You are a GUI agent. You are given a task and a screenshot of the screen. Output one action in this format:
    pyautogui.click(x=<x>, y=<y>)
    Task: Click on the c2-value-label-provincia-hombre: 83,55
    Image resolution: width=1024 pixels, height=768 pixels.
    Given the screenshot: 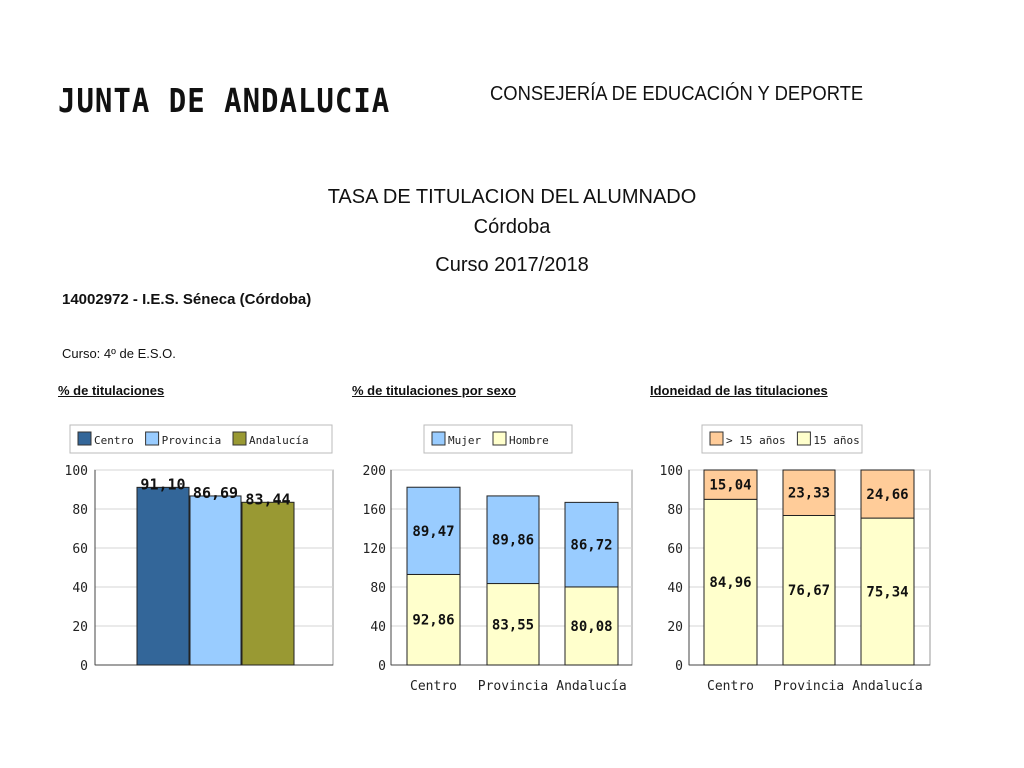 What is the action you would take?
    pyautogui.click(x=513, y=625)
    